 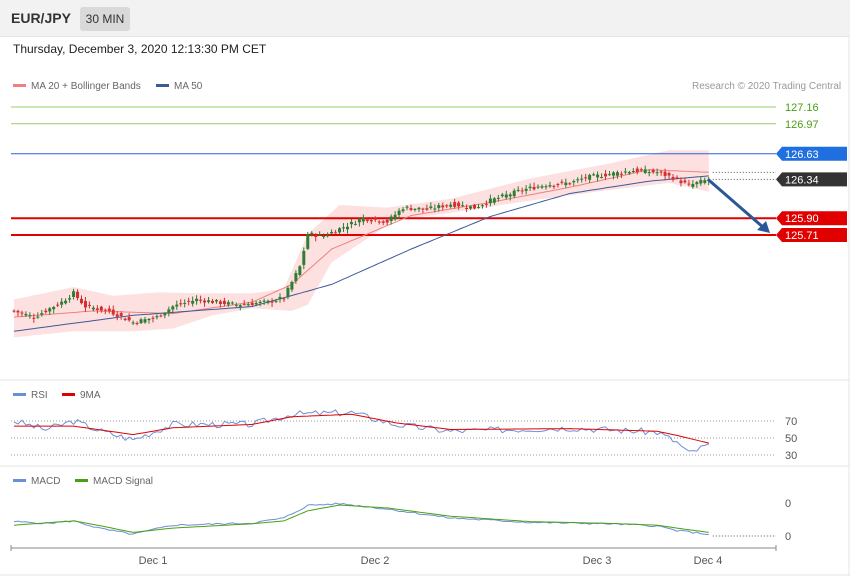 I want to click on timeframe-button: 30 MIN, so click(x=105, y=19).